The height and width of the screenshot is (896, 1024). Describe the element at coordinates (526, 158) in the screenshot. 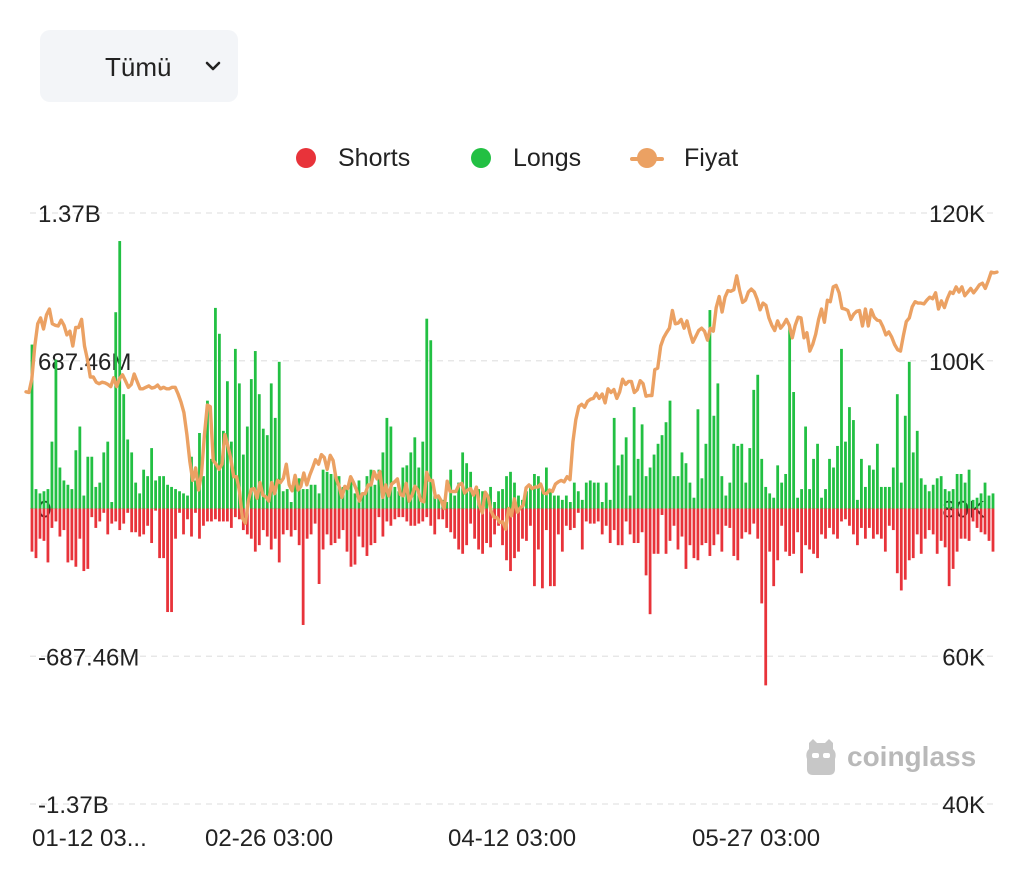

I see `legend-item-longs: Longs` at that location.